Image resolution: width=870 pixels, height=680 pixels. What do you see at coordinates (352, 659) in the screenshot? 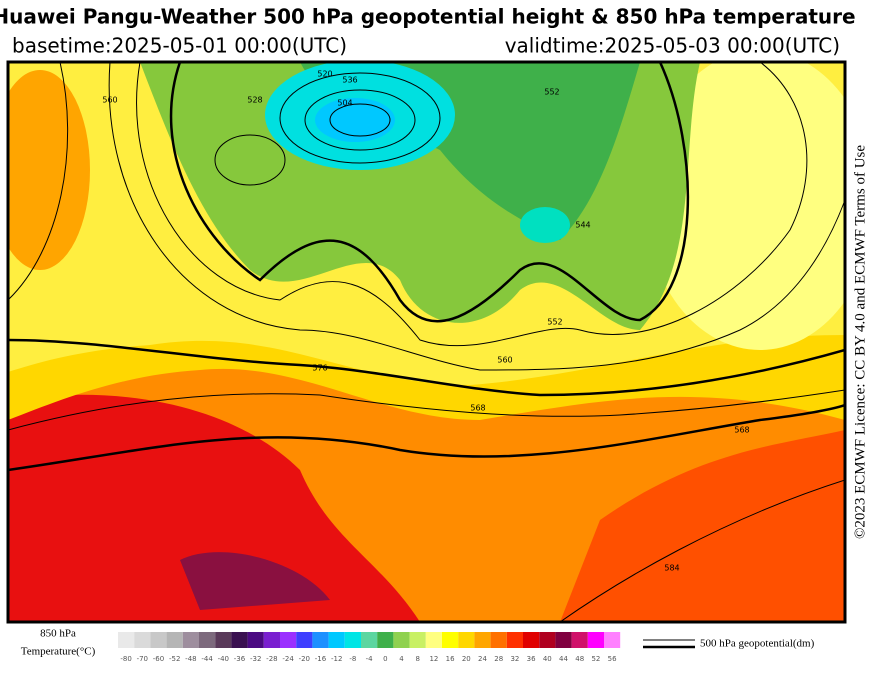
I see `colorbar-label: -8` at bounding box center [352, 659].